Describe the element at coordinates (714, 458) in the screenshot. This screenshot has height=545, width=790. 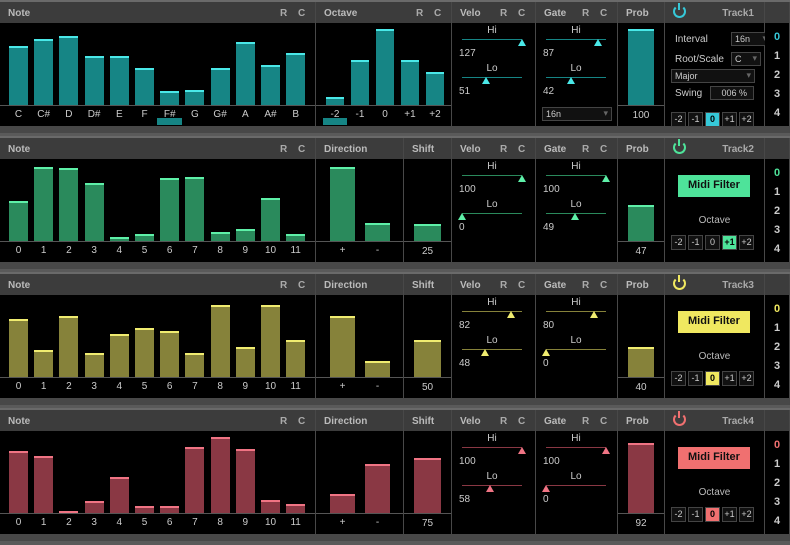
I see `midi-filter-button: Midi Filter` at that location.